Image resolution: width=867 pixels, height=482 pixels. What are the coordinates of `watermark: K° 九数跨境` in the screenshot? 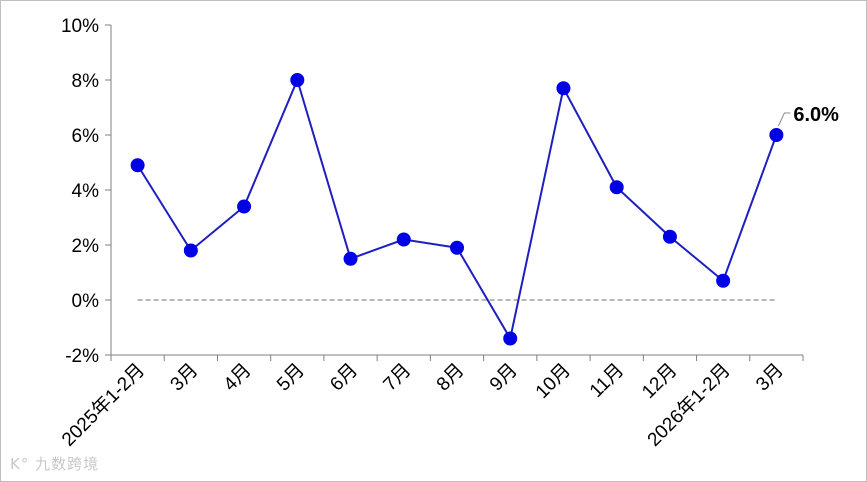 It's located at (55, 464).